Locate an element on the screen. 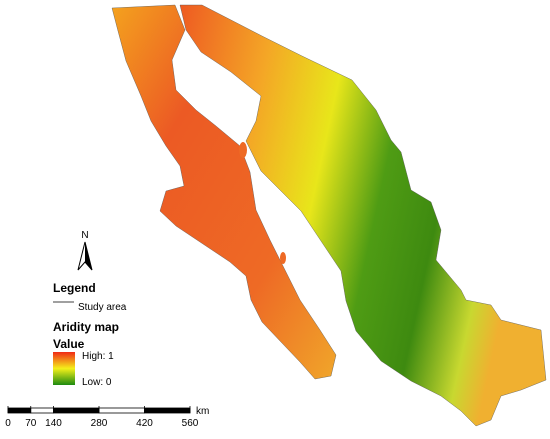  scale-unit: km is located at coordinates (202, 411).